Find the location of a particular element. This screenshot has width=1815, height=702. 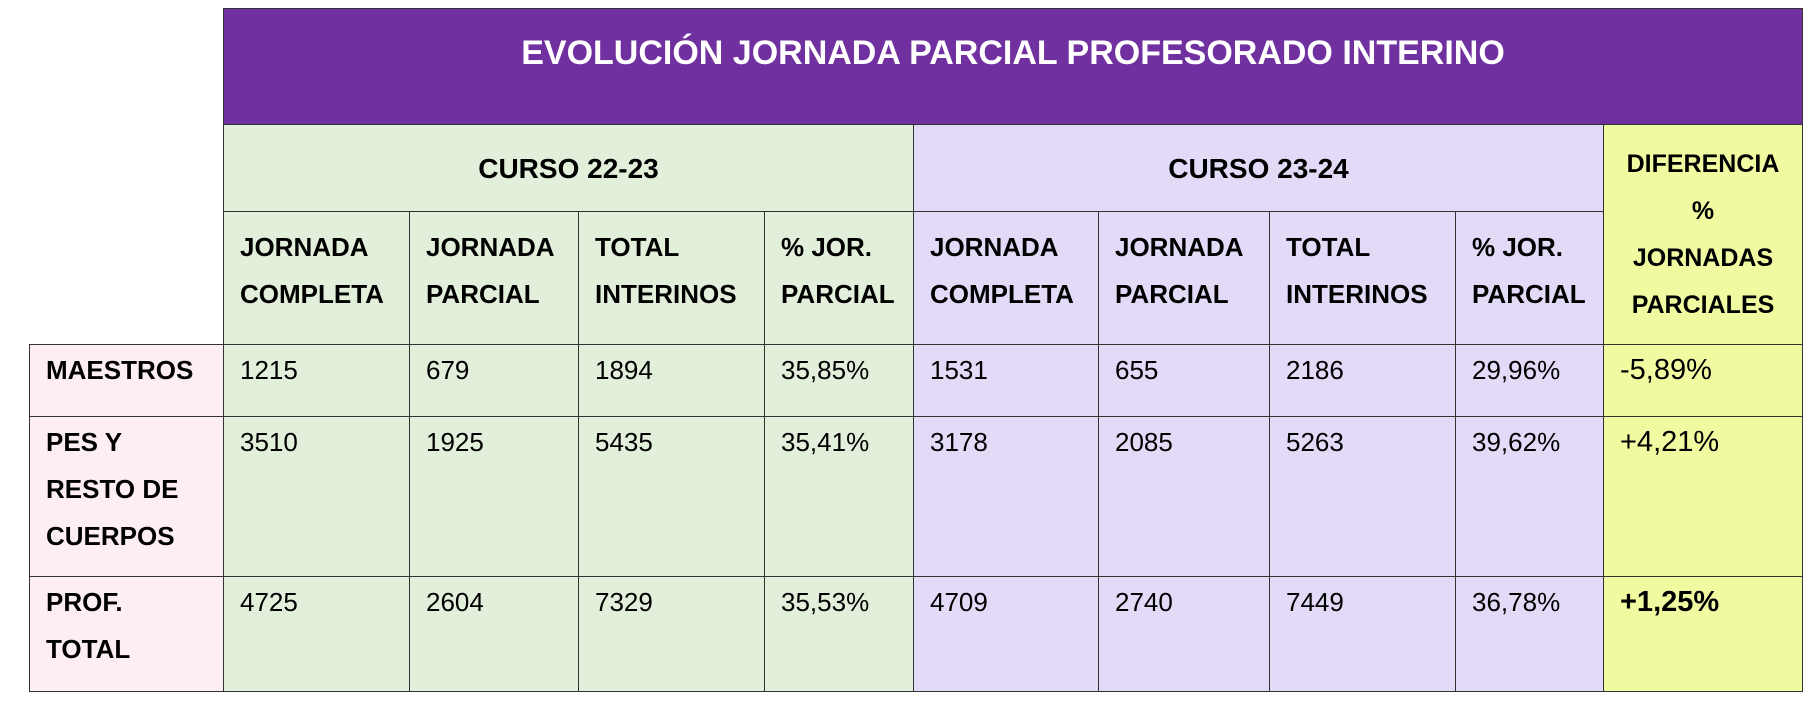

difference-cell: +1,25% is located at coordinates (1703, 634).